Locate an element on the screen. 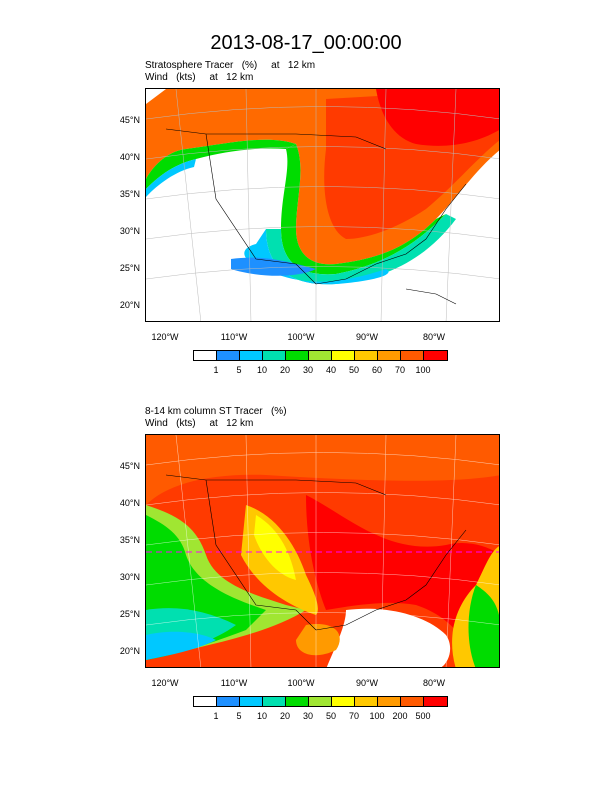 This screenshot has height=792, width=612. panel2-lat-label: 30°N is located at coordinates (129, 577).